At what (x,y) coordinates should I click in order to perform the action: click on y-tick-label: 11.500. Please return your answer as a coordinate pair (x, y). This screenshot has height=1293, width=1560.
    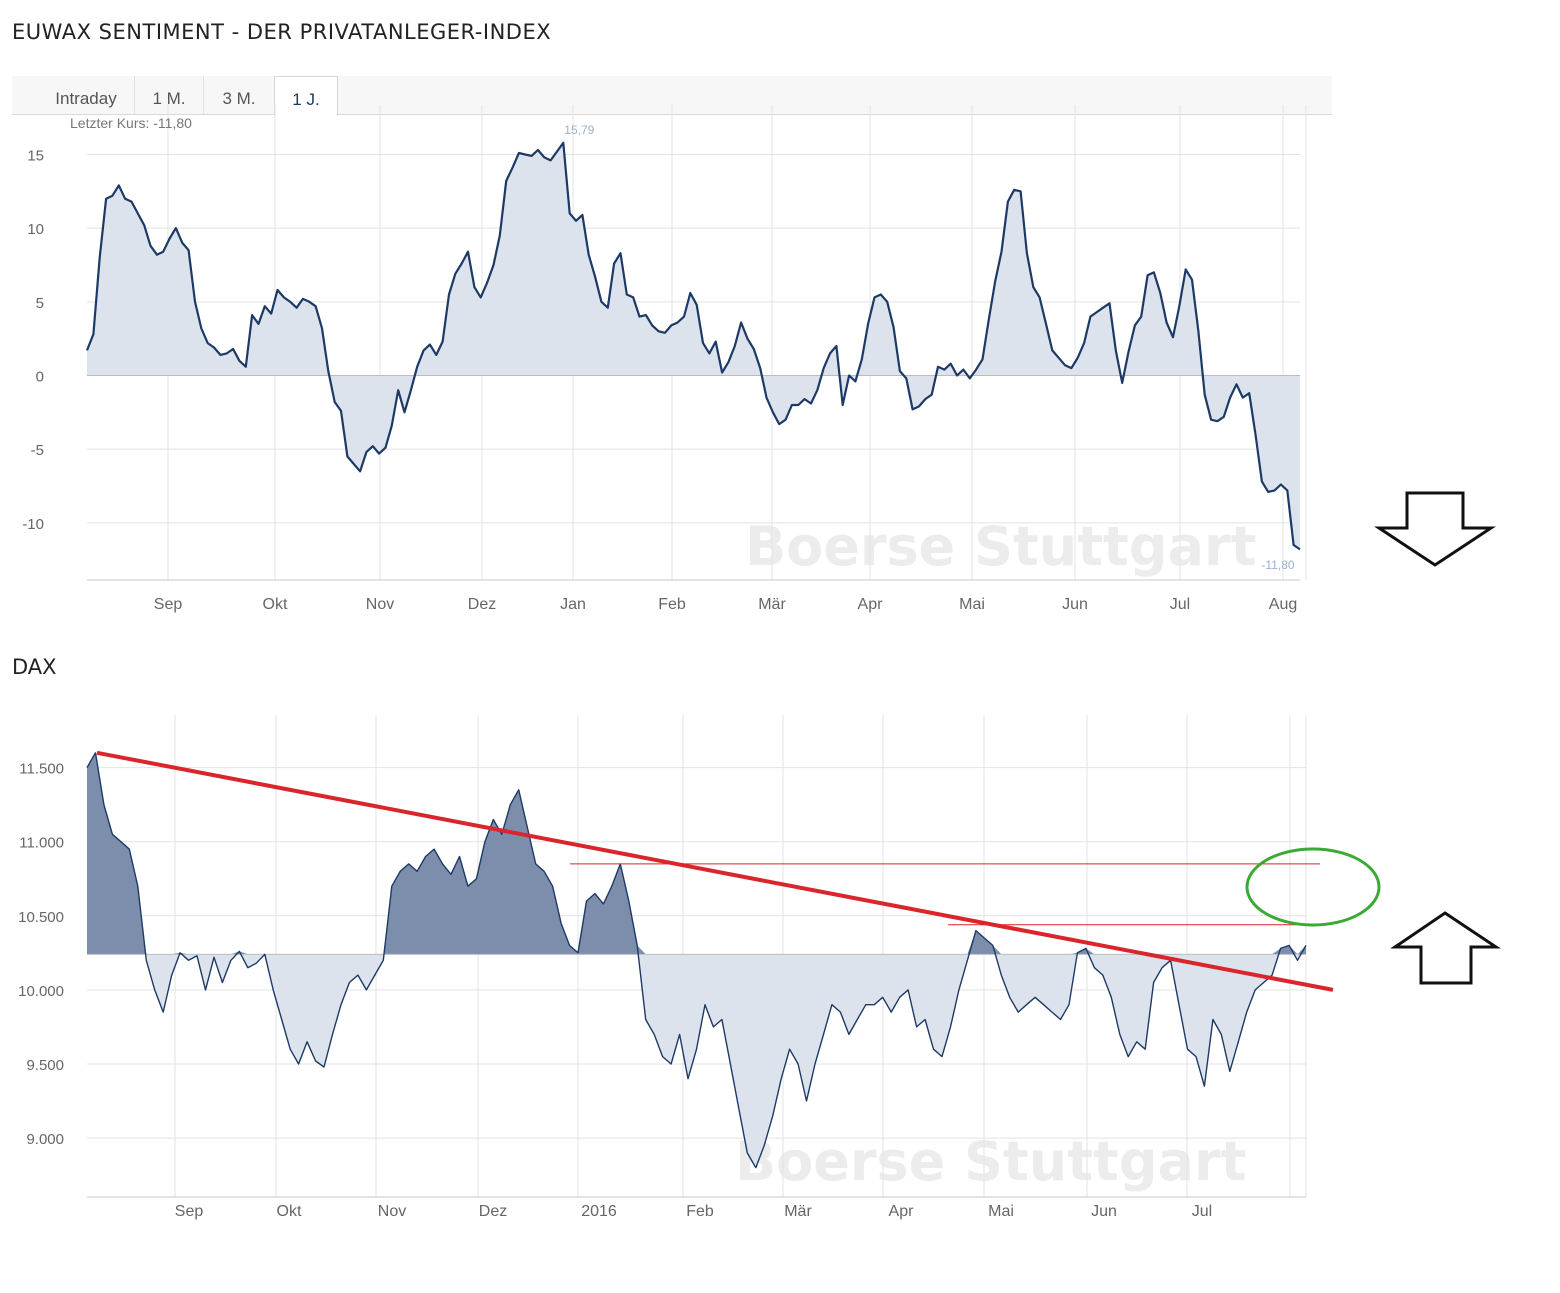
    Looking at the image, I should click on (41, 769).